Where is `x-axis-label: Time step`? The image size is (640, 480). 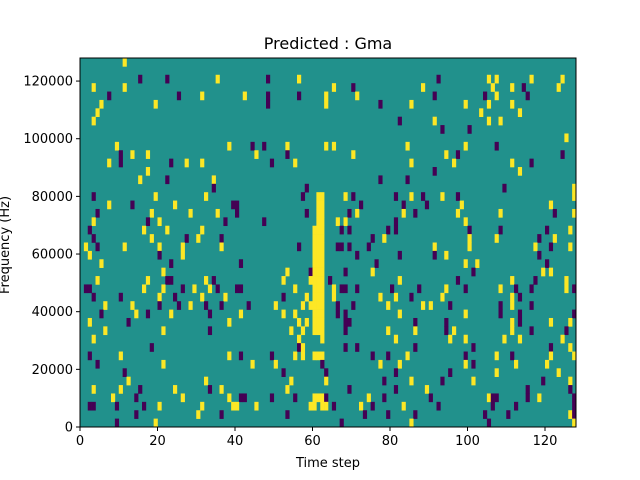
x-axis-label: Time step is located at coordinates (327, 463).